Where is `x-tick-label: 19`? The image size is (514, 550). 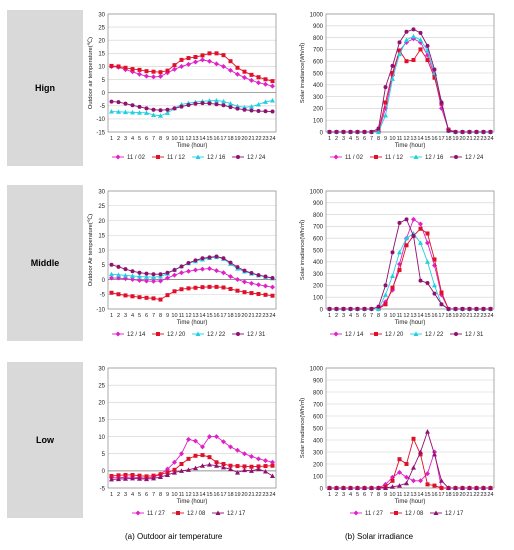
x-tick-label: 19 is located at coordinates (455, 316).